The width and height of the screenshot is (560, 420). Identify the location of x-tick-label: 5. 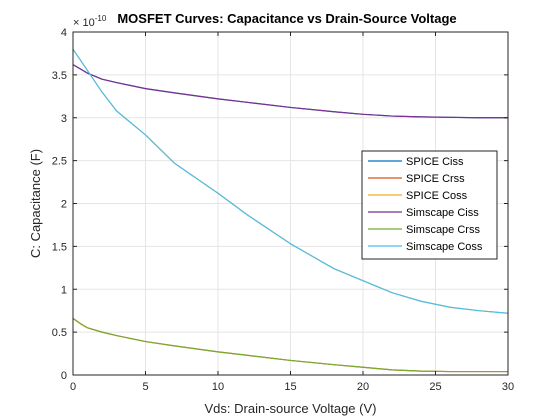
(145, 387).